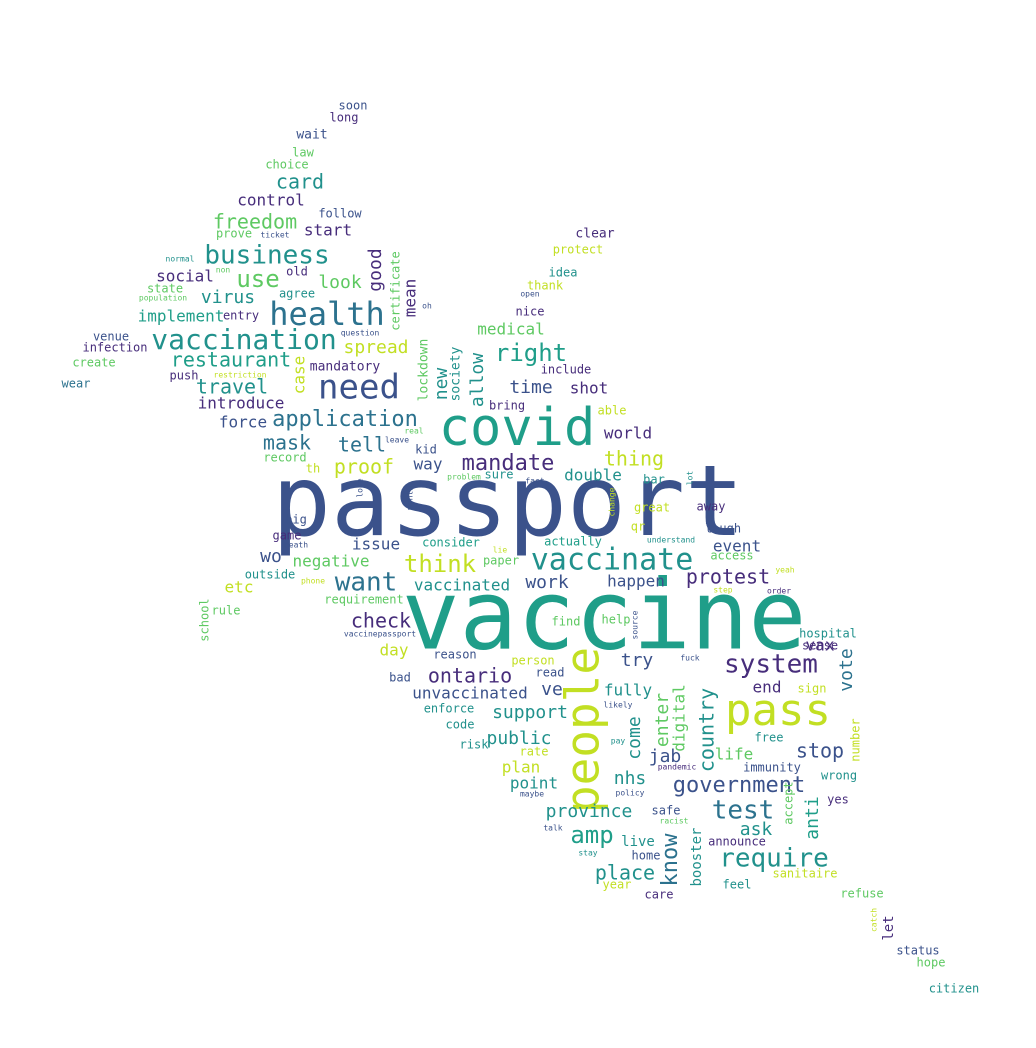  What do you see at coordinates (397, 440) in the screenshot?
I see `word-leave: leave` at bounding box center [397, 440].